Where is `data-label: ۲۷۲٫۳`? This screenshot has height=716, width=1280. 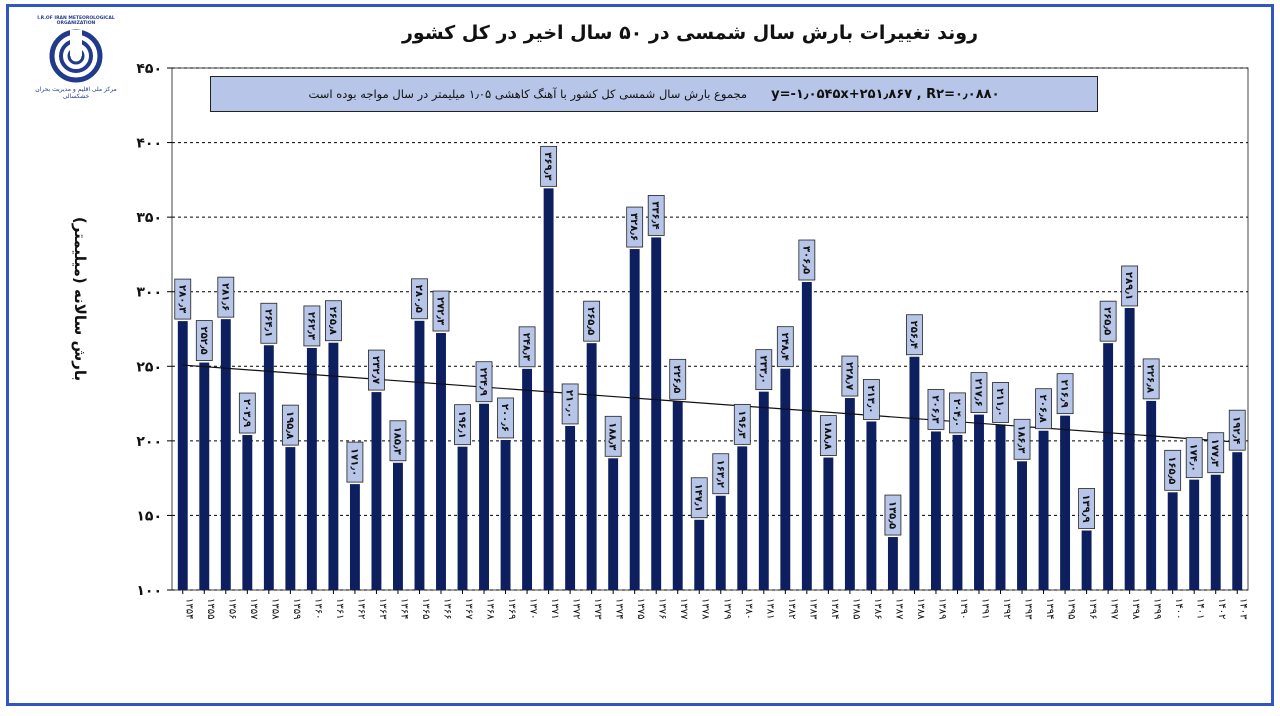 data-label: ۲۷۲٫۳ is located at coordinates (441, 311).